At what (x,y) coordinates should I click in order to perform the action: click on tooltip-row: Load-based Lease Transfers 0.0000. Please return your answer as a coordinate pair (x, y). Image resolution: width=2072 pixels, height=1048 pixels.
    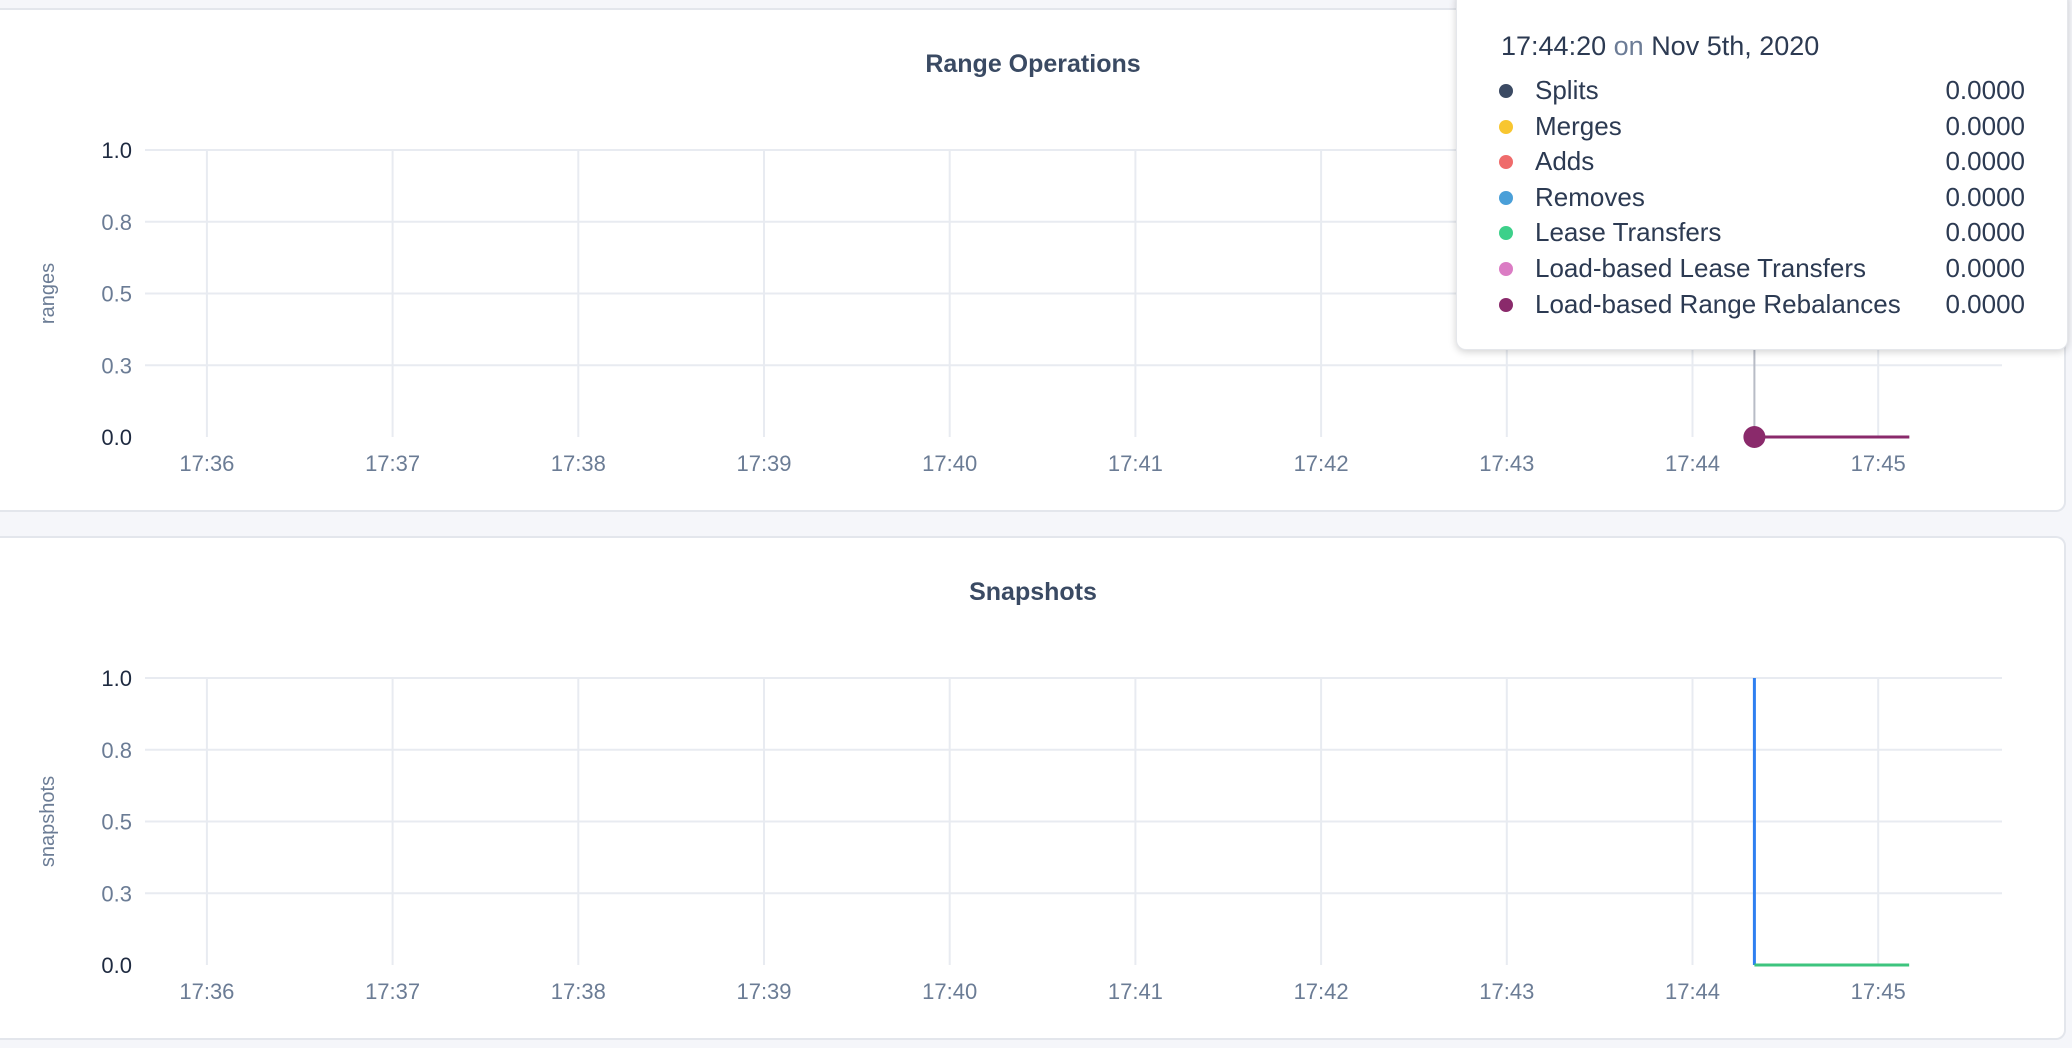
    Looking at the image, I should click on (1761, 270).